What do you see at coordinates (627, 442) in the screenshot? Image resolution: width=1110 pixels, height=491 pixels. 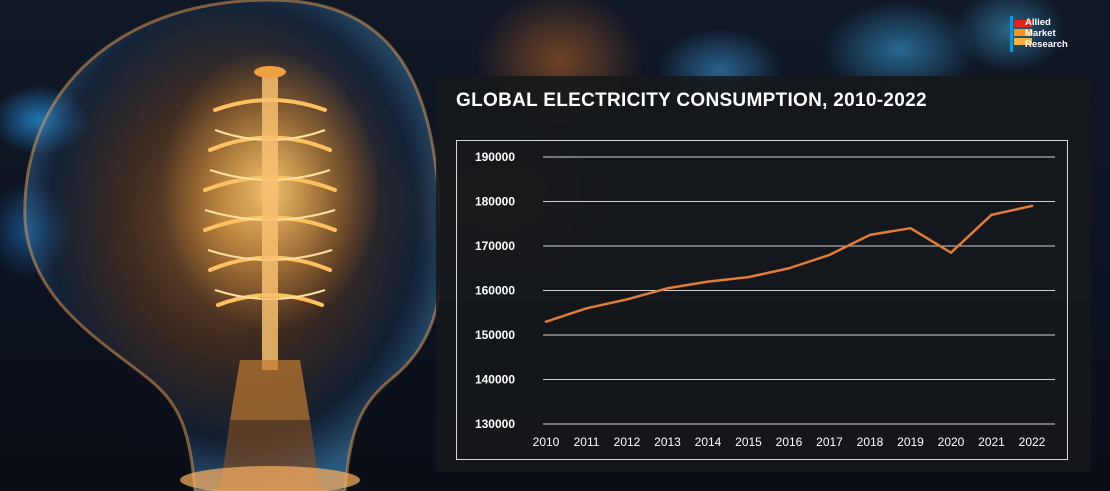 I see `x-tick-label: 2012` at bounding box center [627, 442].